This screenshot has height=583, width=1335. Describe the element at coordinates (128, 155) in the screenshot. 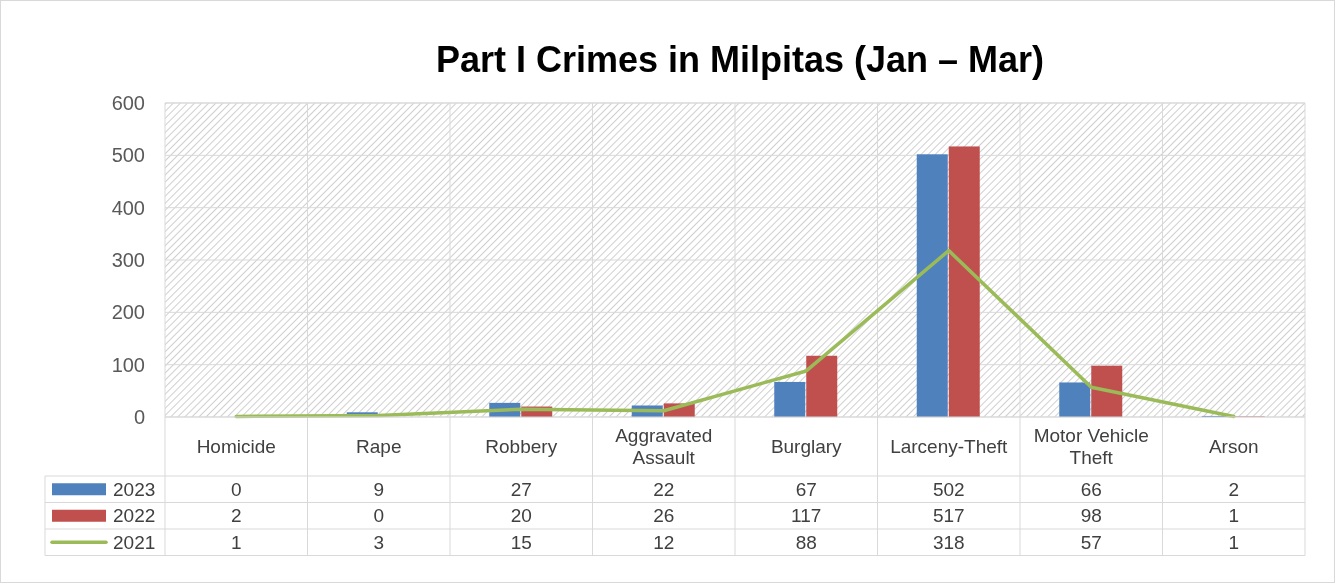

I see `y-tick-label: 500` at that location.